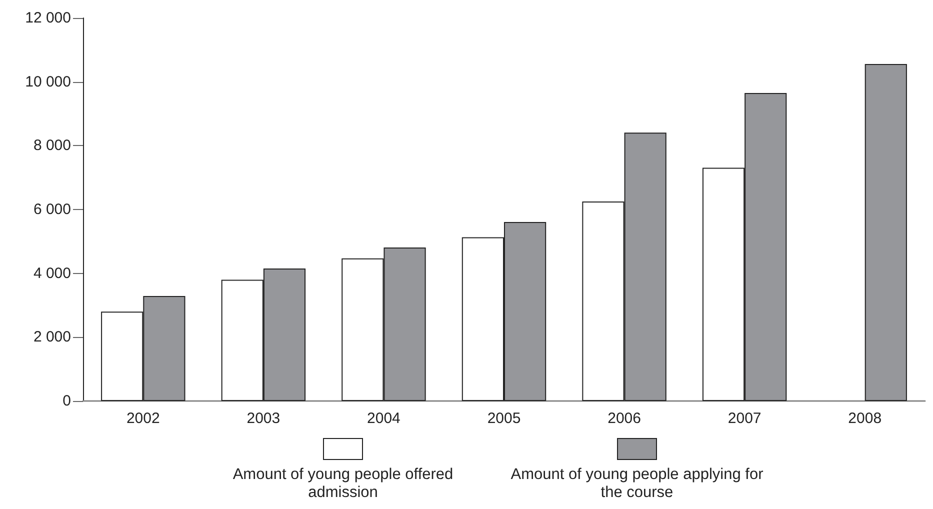 This screenshot has width=933, height=509. What do you see at coordinates (48, 18) in the screenshot?
I see `y-tick-label: 12 000` at bounding box center [48, 18].